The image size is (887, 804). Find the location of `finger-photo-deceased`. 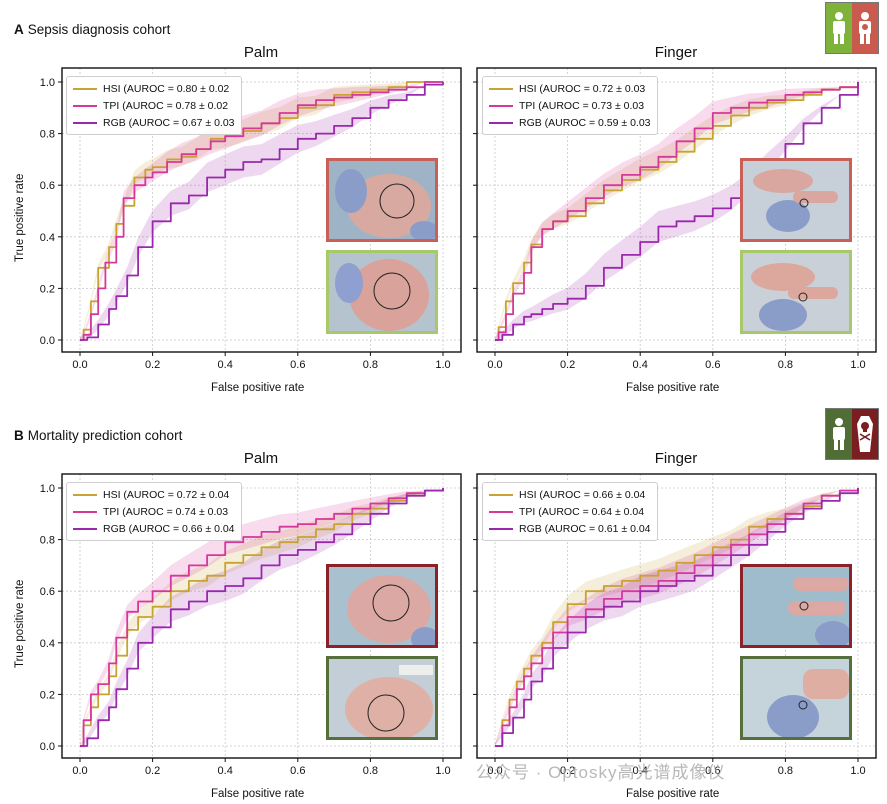

finger-photo-deceased is located at coordinates (796, 606).